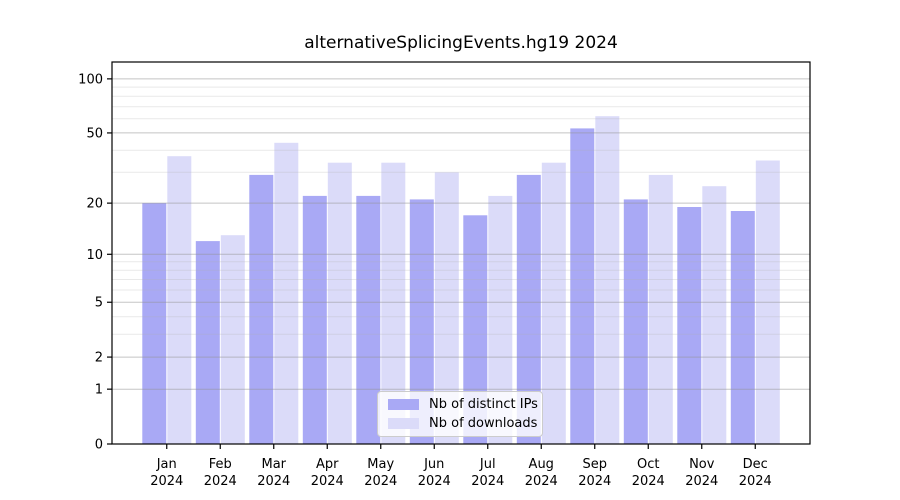  What do you see at coordinates (553, 303) in the screenshot?
I see `bar-nb-of-downloads-aug` at bounding box center [553, 303].